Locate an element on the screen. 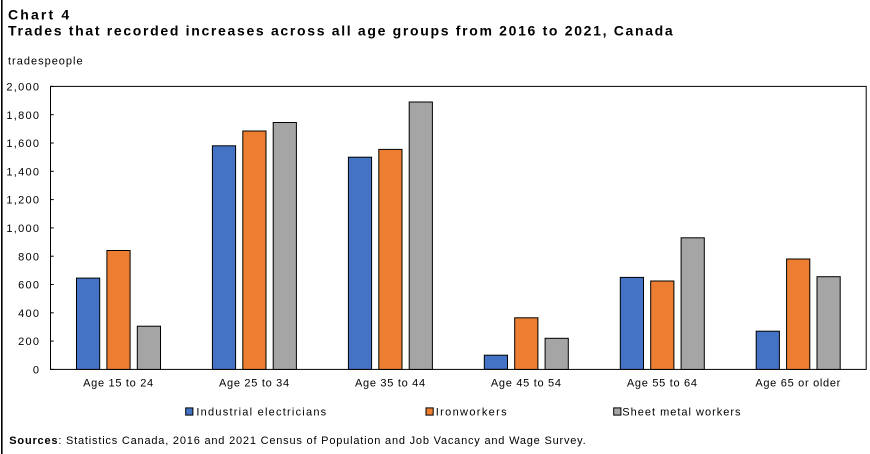 The height and width of the screenshot is (454, 870). svg-text: Sheet metal workers is located at coordinates (681, 413).